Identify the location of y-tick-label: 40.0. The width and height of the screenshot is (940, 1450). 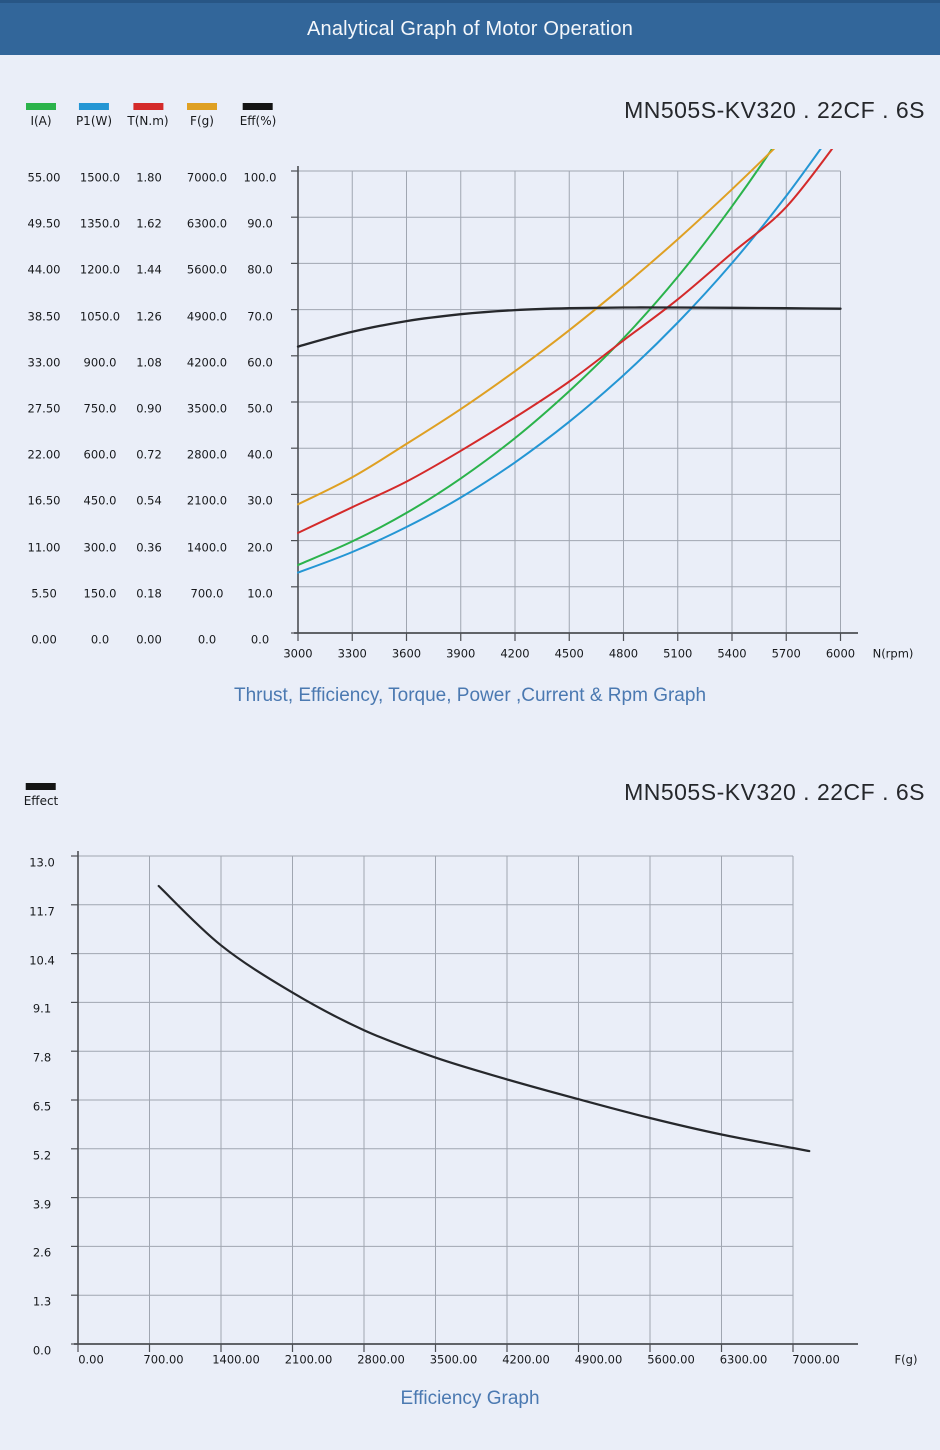
(260, 454).